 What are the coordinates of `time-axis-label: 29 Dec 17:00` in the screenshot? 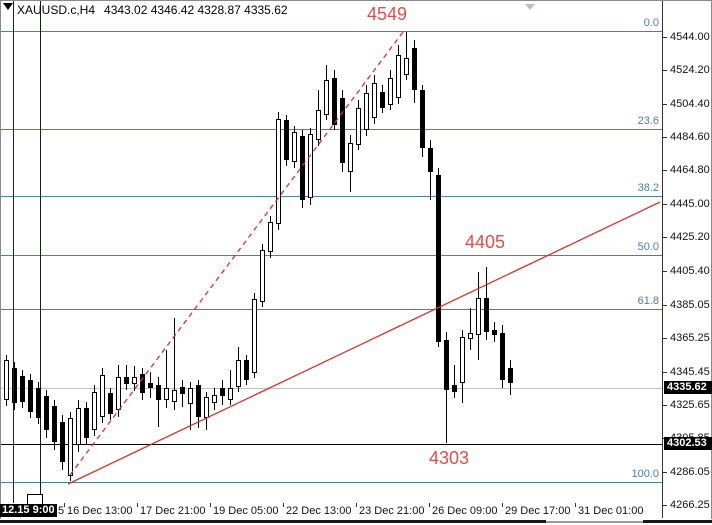 It's located at (538, 511).